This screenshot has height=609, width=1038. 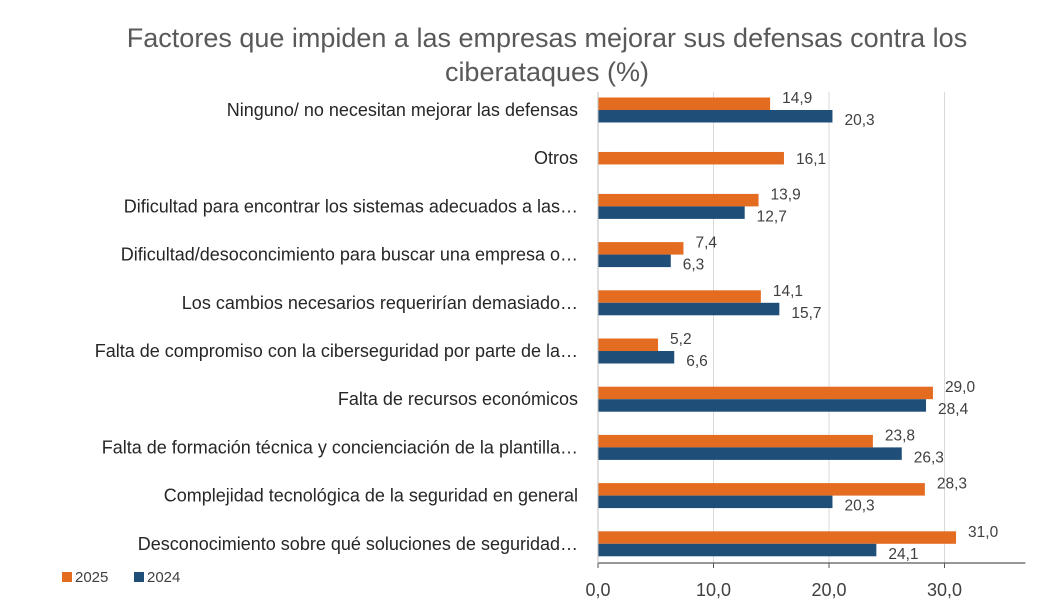 What do you see at coordinates (694, 265) in the screenshot?
I see `data-label-2024: 6,3` at bounding box center [694, 265].